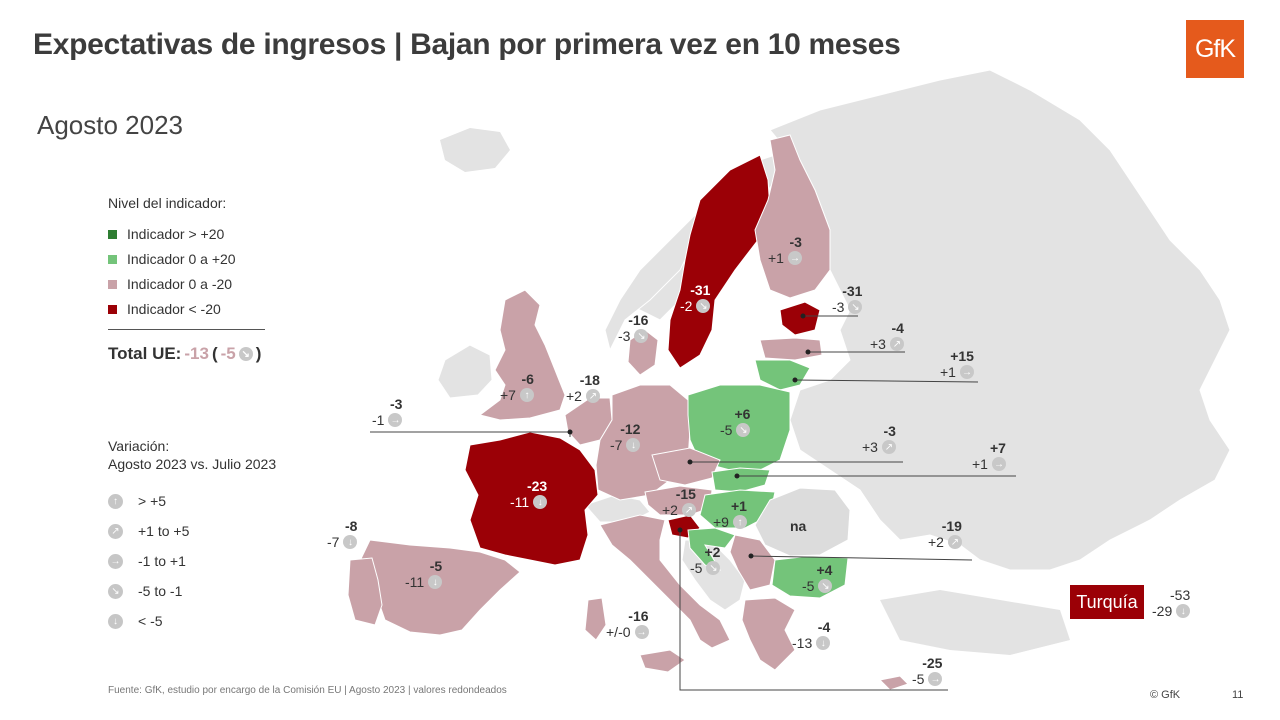  What do you see at coordinates (160, 591) in the screenshot?
I see `variation-label: -5 to -1` at bounding box center [160, 591].